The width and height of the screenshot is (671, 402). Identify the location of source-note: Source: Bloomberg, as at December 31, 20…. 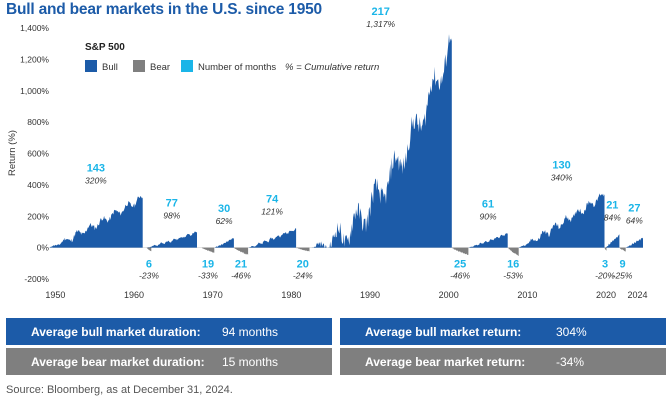
(119, 390).